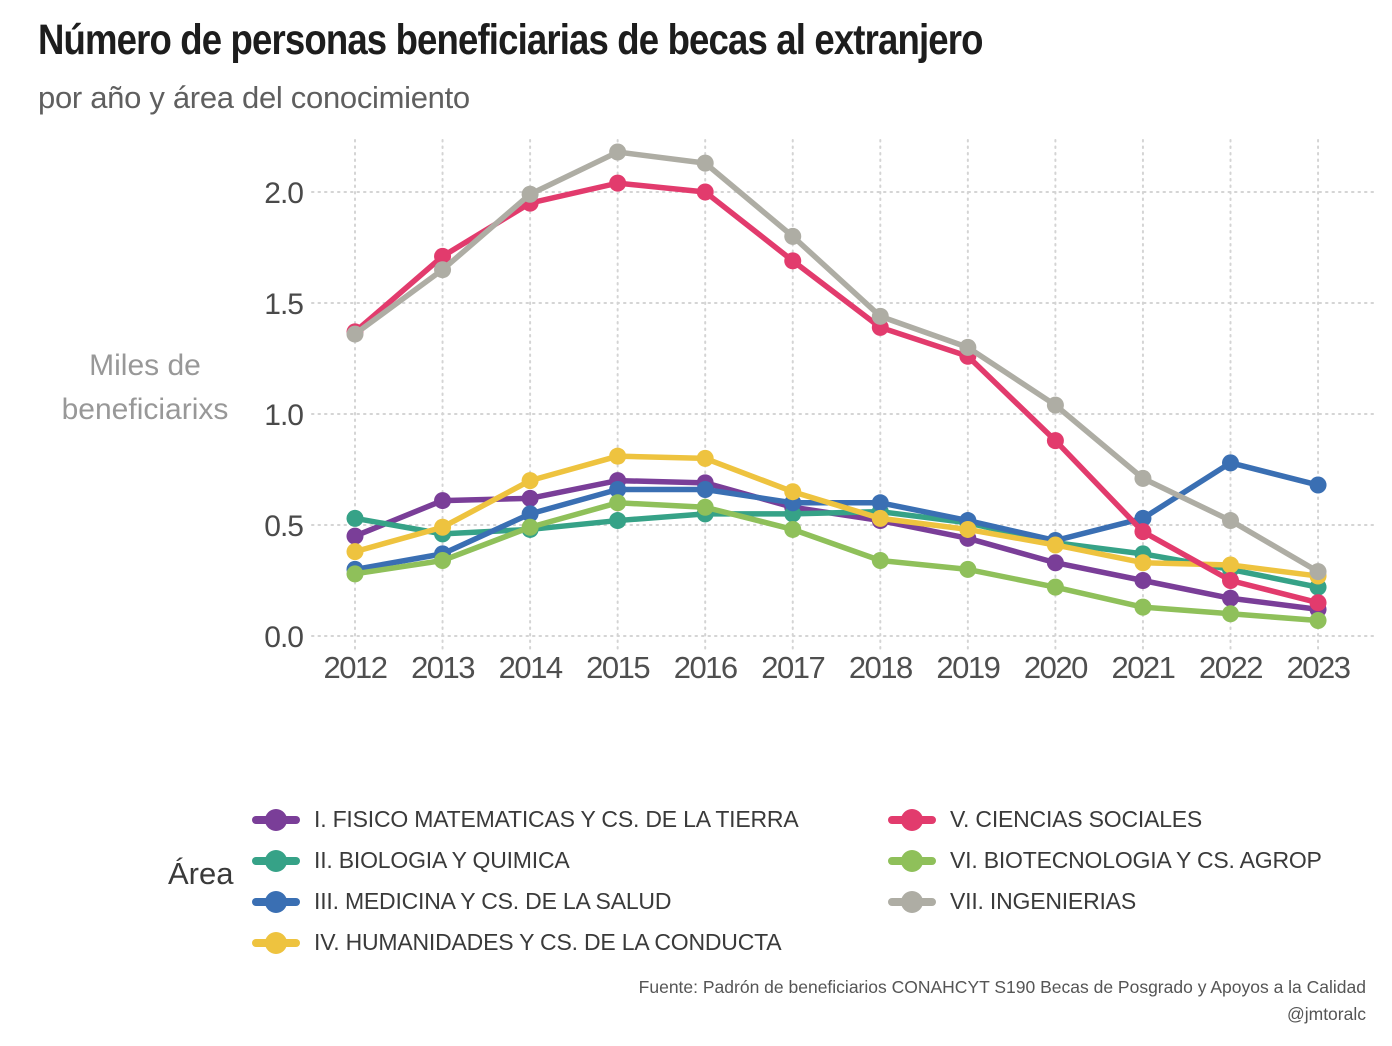 Image resolution: width=1392 pixels, height=1046 pixels. Describe the element at coordinates (531, 667) in the screenshot. I see `x-tick-label: 2014` at that location.